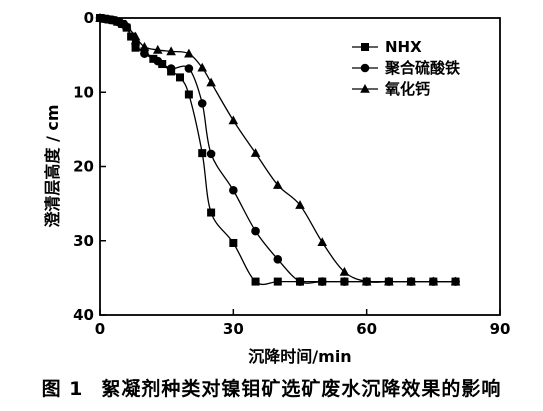 The width and height of the screenshot is (543, 411). I want to click on x-tick-label: 90, so click(500, 329).